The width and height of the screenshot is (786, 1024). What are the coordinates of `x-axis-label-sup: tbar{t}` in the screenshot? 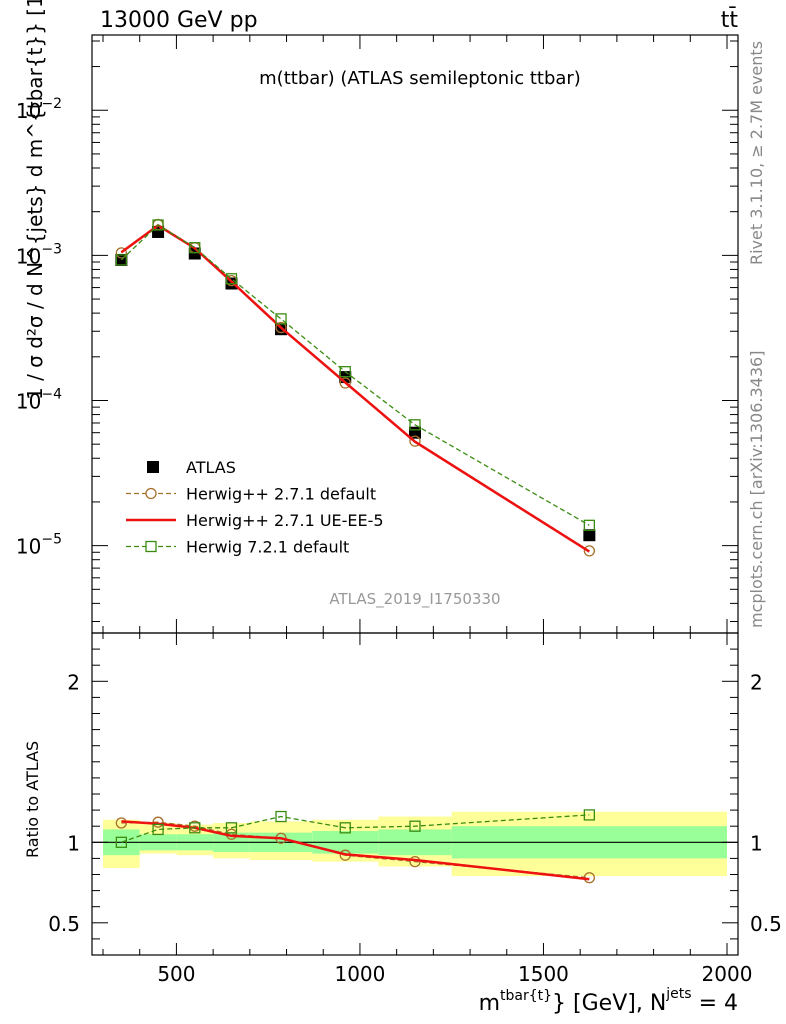 It's located at (526, 996).